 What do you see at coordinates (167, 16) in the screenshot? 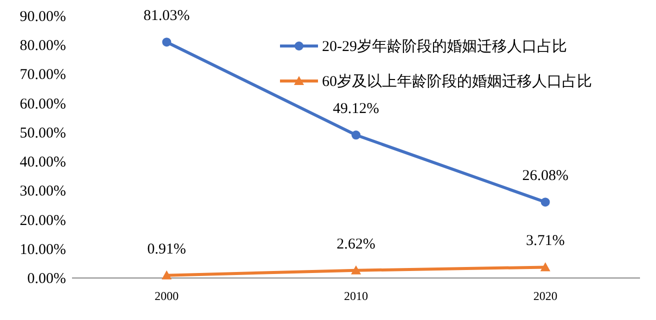
I see `data-label: 81.03%` at bounding box center [167, 16].